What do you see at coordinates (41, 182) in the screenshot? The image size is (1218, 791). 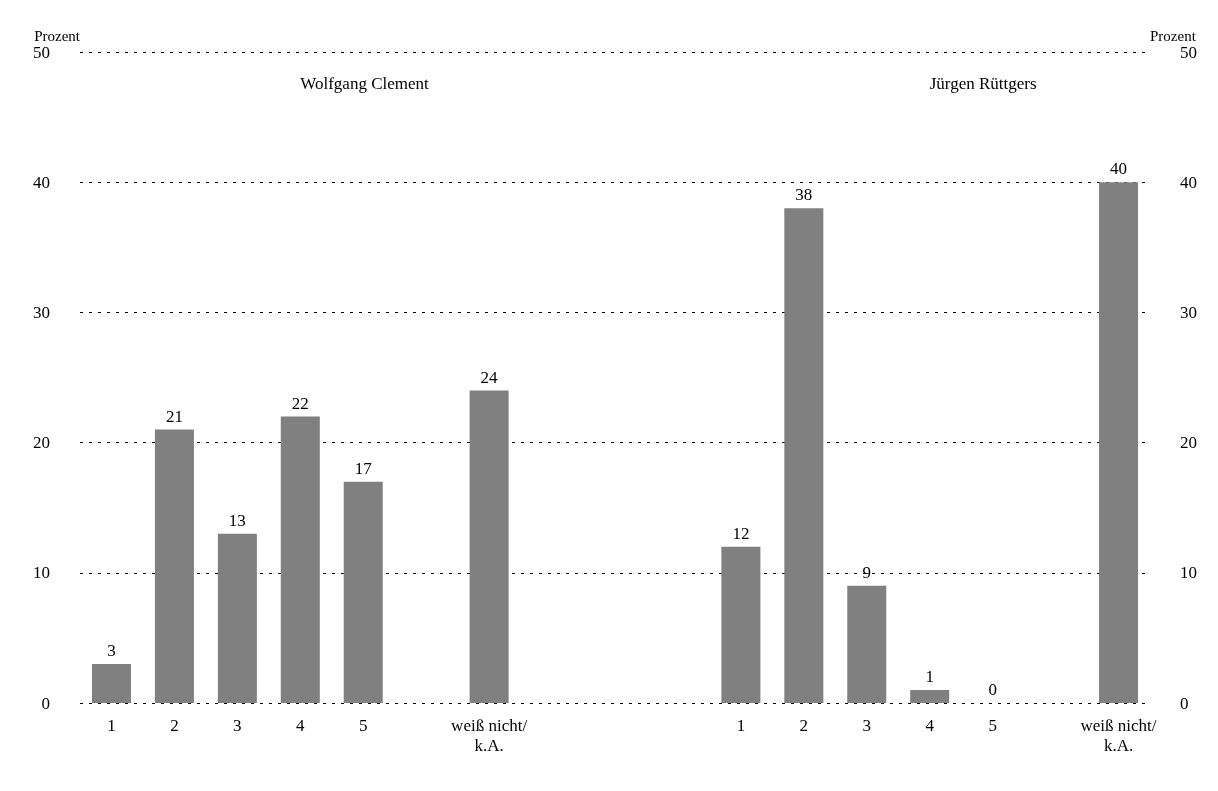 I see `y-tick-label: 40` at bounding box center [41, 182].